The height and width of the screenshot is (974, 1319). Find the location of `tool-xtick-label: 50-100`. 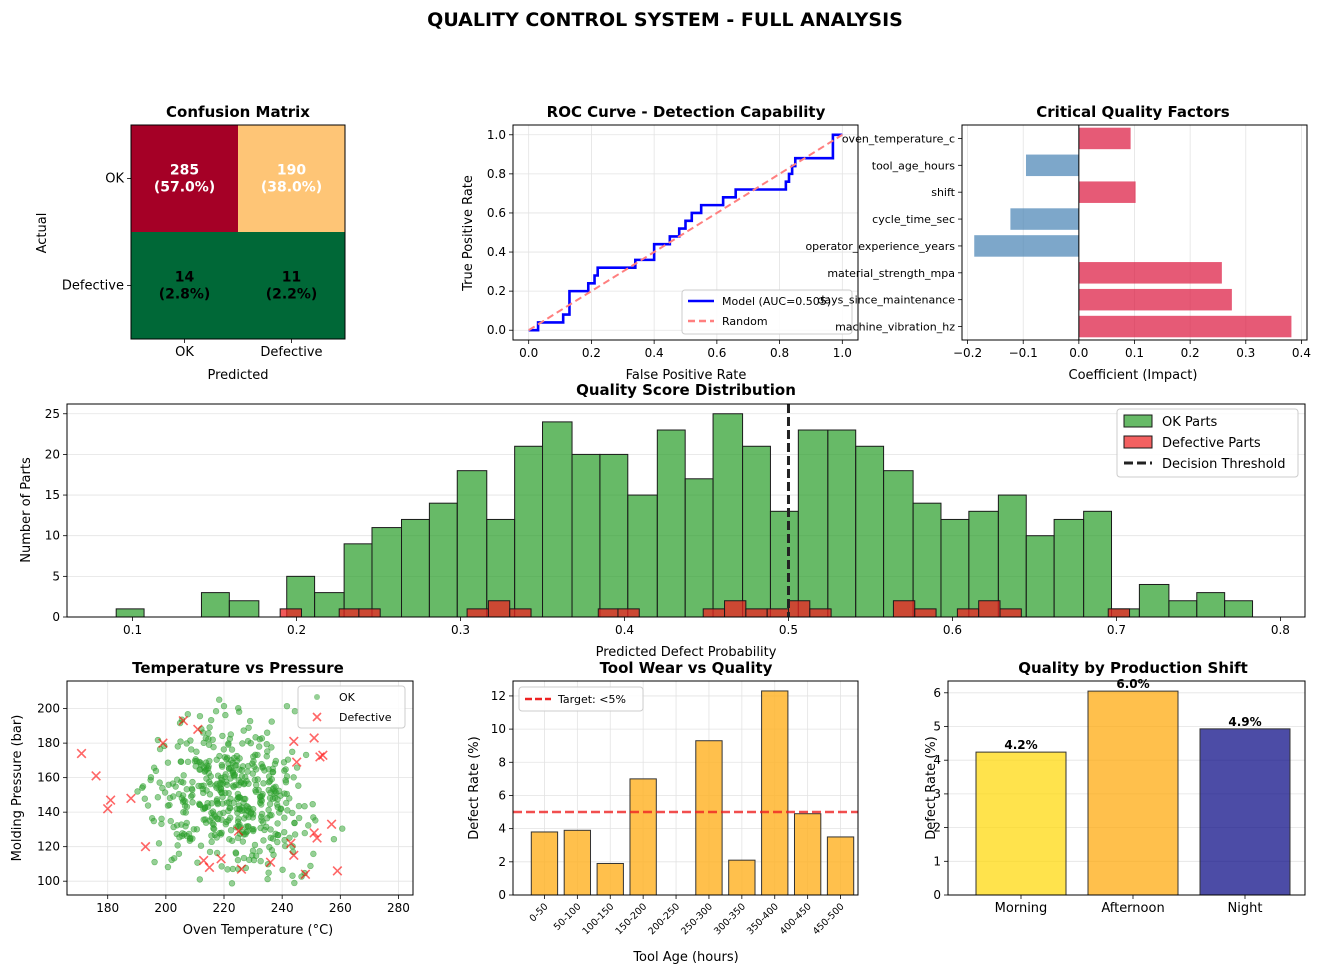

tool-xtick-label: 50-100 is located at coordinates (568, 917).